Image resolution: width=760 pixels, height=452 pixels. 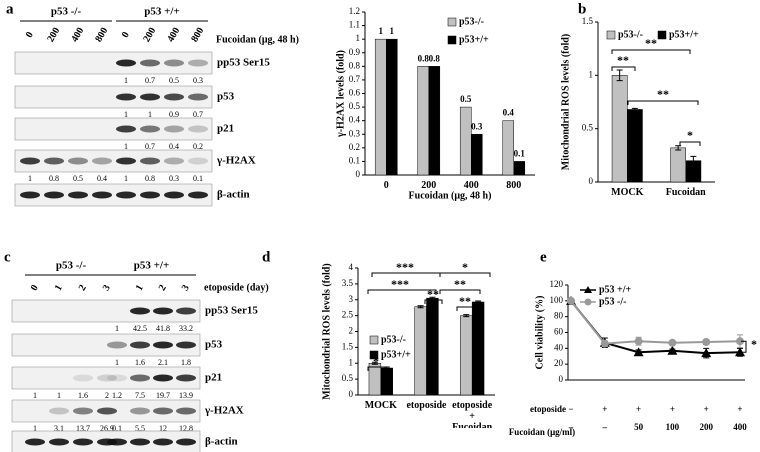 I want to click on sig-annotation: *, so click(x=690, y=135).